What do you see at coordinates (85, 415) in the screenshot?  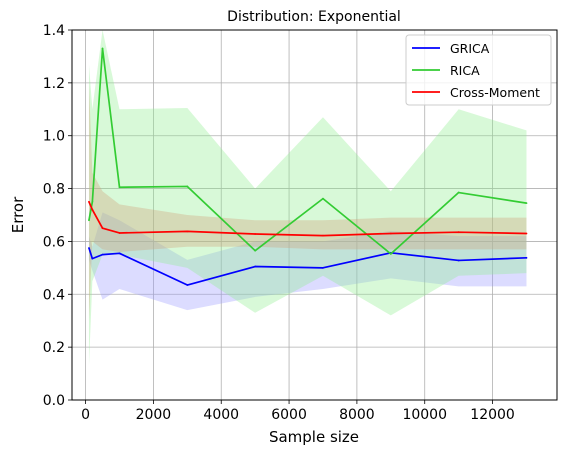 I see `x-tick-label: 0` at bounding box center [85, 415].